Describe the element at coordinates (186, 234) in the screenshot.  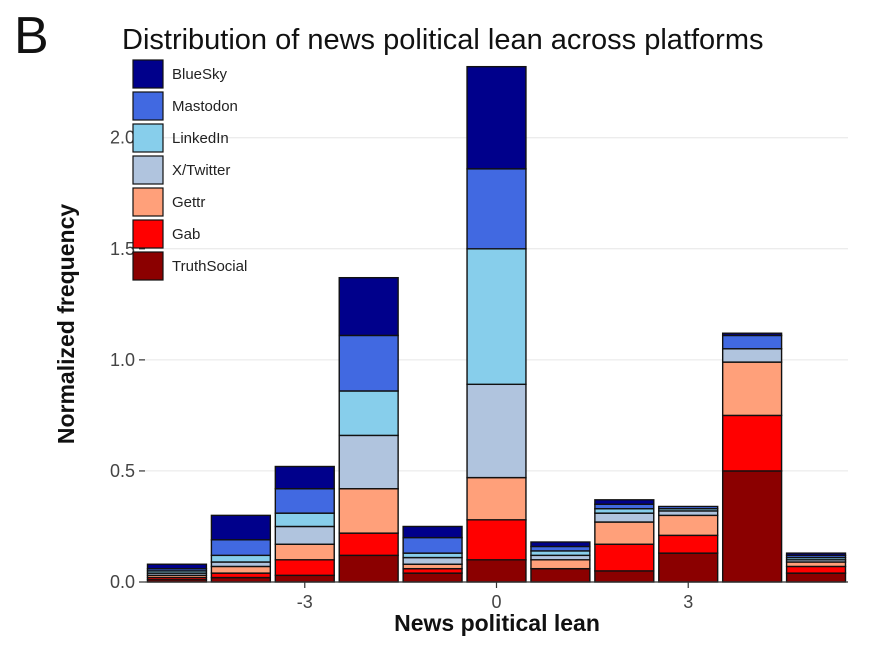
I see `legend-label: Gab` at that location.